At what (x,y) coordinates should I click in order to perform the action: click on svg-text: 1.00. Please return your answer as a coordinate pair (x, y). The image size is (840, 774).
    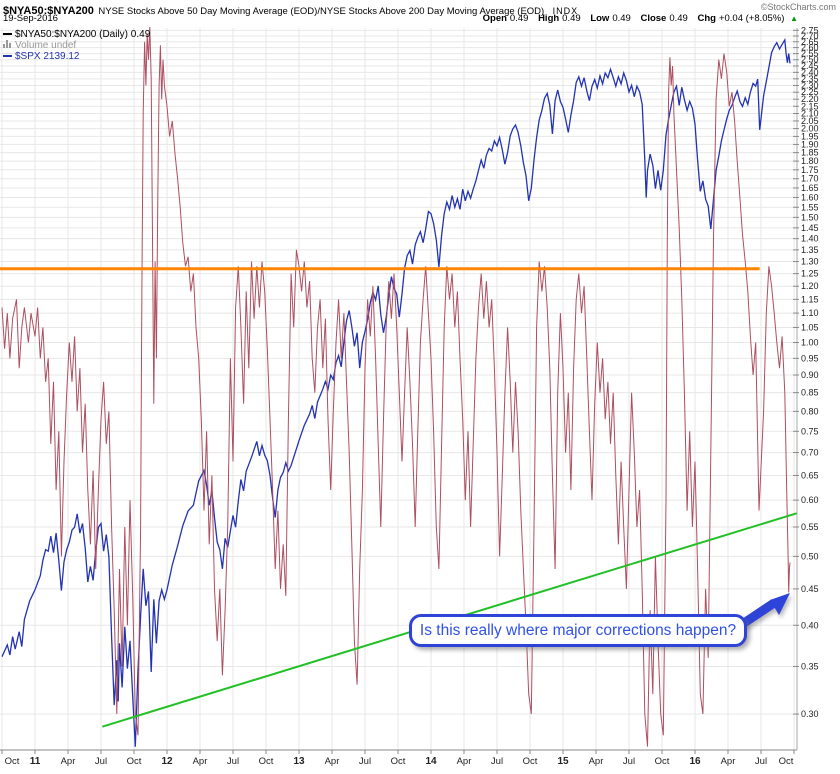
    Looking at the image, I should click on (810, 343).